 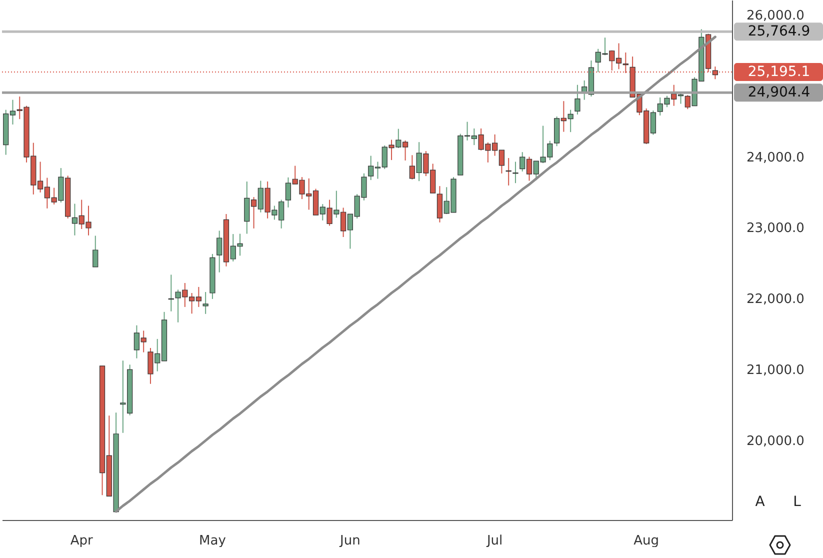 What do you see at coordinates (760, 502) in the screenshot?
I see `text: A` at bounding box center [760, 502].